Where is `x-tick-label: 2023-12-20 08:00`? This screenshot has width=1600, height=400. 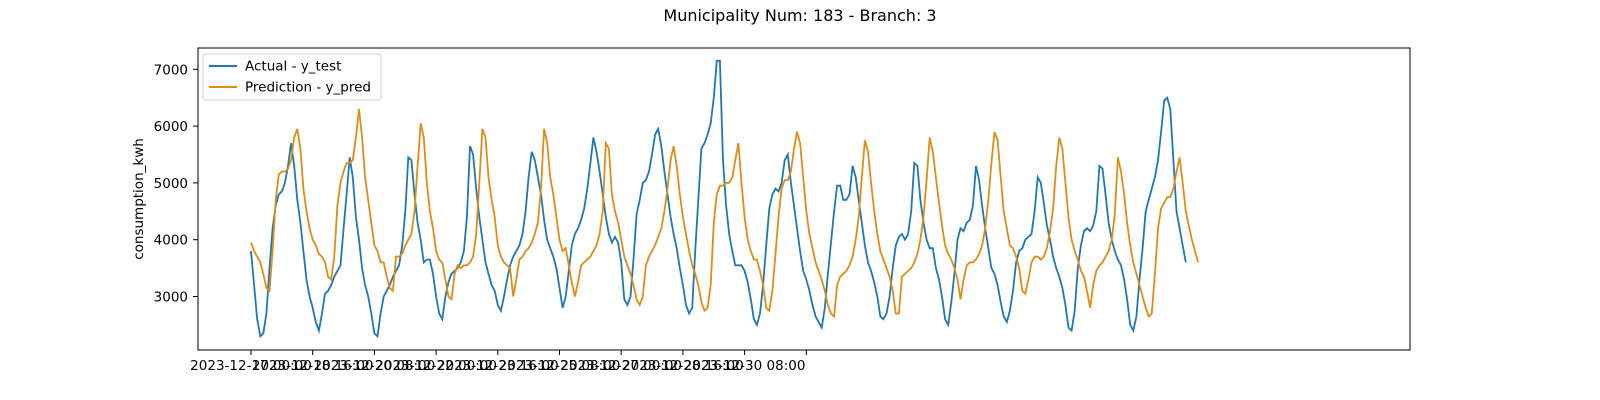
x-tick-label: 2023-12-20 08:00 is located at coordinates (375, 366).